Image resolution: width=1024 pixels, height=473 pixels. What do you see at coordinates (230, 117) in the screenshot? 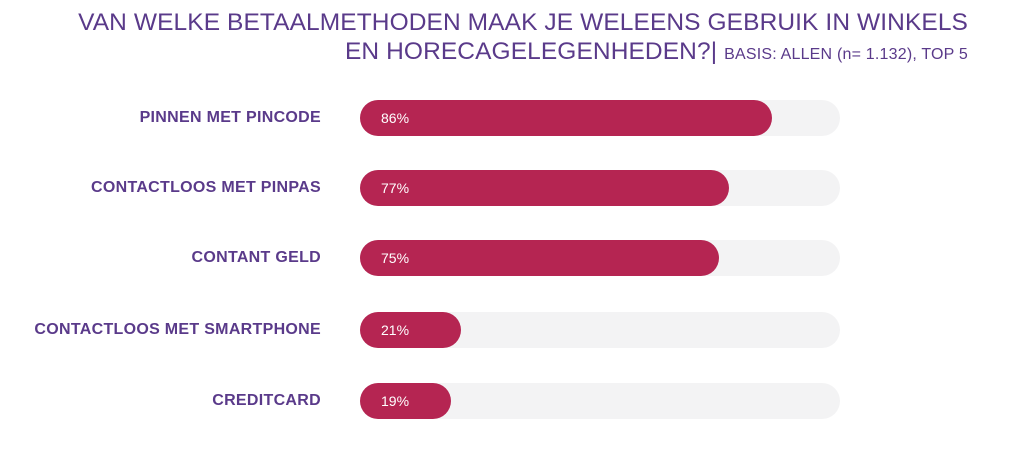
I see `category-label: PINNEN MET PINCODE` at bounding box center [230, 117].